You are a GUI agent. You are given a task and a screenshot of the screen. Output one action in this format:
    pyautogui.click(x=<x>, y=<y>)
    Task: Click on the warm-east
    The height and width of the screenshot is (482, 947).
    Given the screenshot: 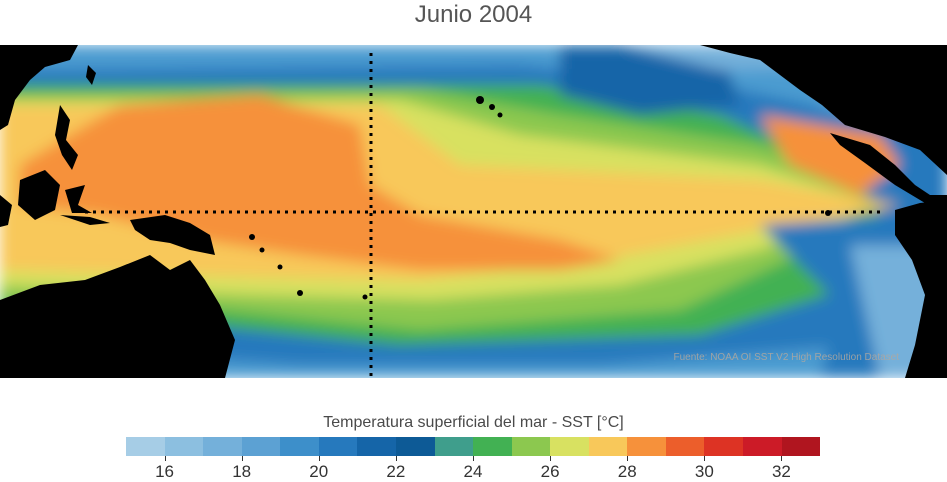 What is the action you would take?
    pyautogui.click(x=830, y=155)
    